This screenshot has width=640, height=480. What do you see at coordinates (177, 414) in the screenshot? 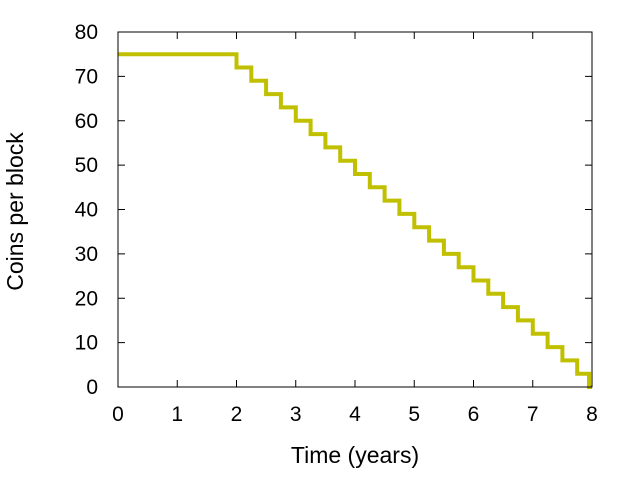
I see `x-tick-label: 1` at bounding box center [177, 414].